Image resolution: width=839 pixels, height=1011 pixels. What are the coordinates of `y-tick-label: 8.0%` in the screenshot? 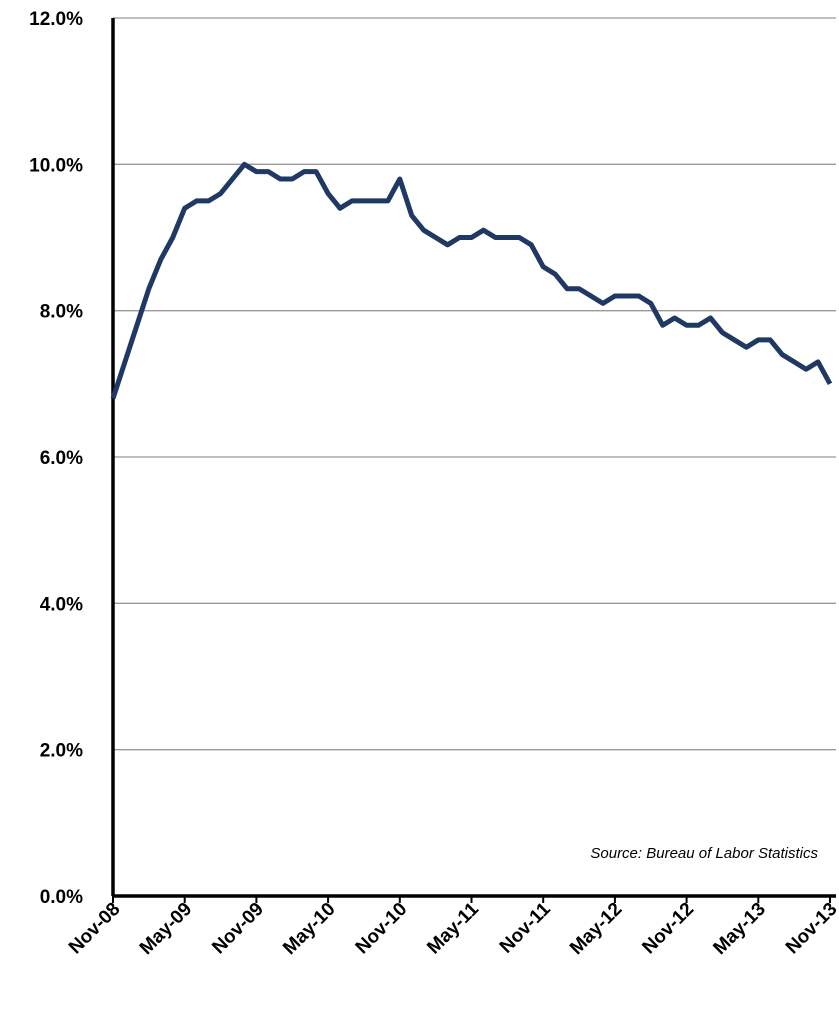 It's located at (61, 312).